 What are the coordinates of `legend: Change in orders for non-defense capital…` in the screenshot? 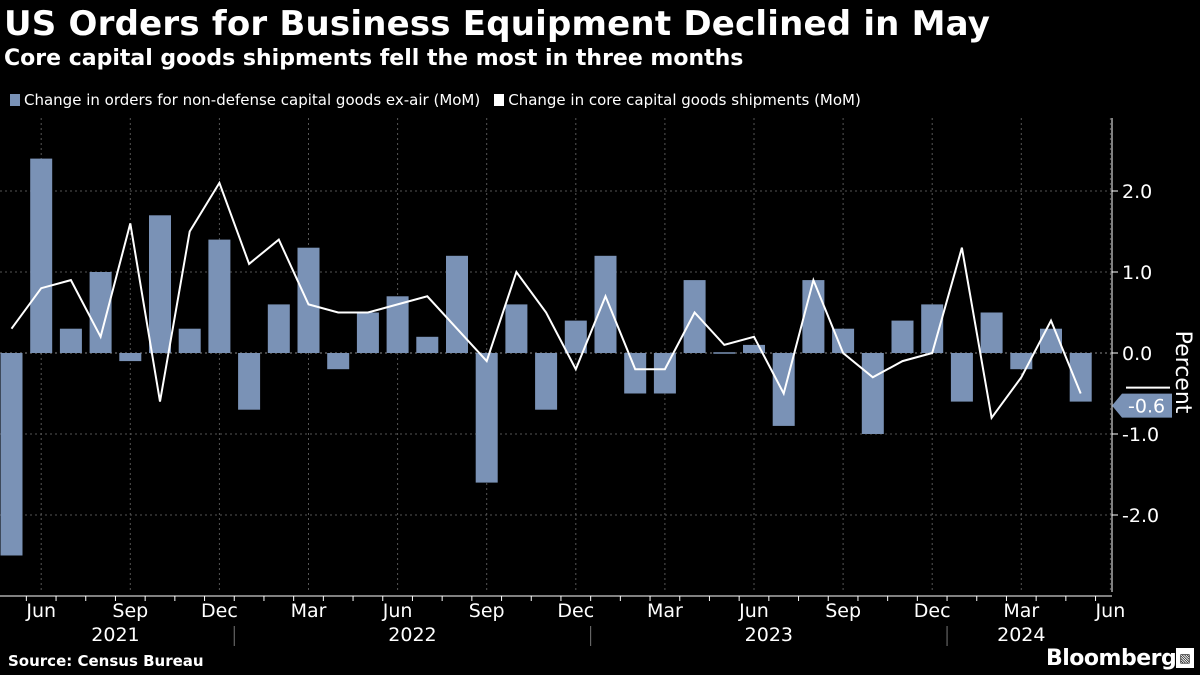 It's located at (442, 100).